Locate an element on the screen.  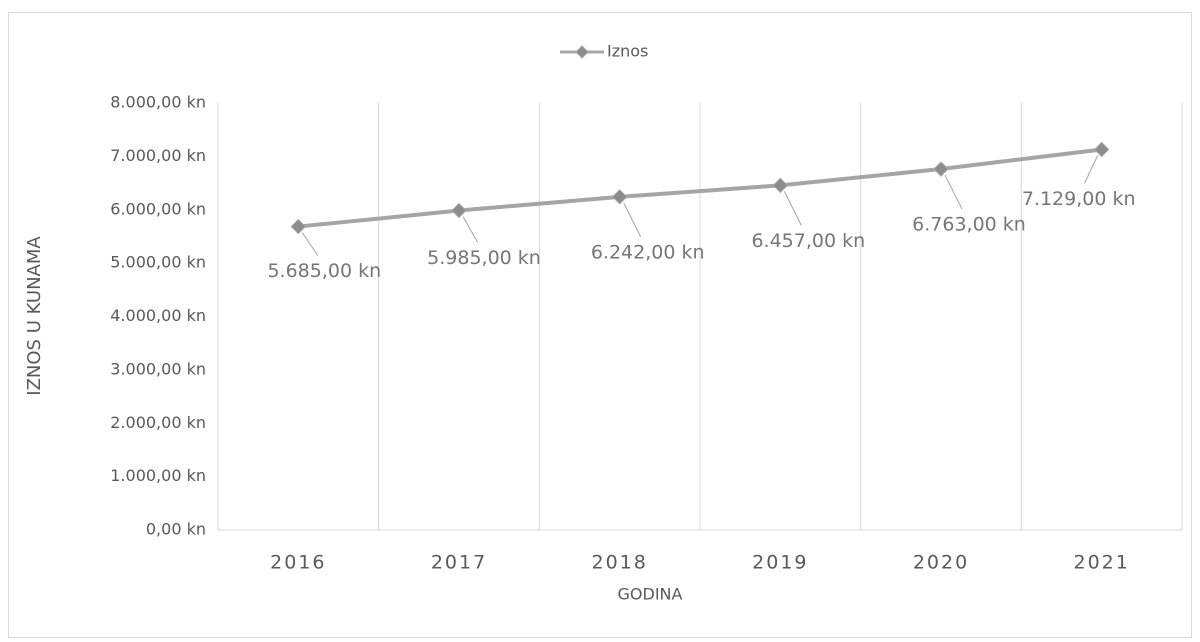
data-label: 6.763,00 kn is located at coordinates (969, 225).